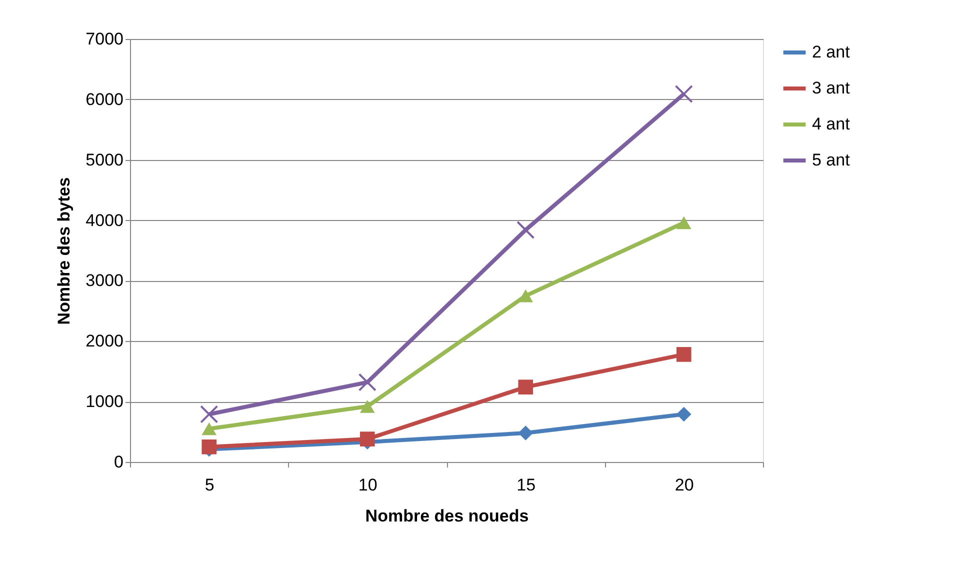  Describe the element at coordinates (447, 516) in the screenshot. I see `x-axis-title: Nombre des noueds` at that location.